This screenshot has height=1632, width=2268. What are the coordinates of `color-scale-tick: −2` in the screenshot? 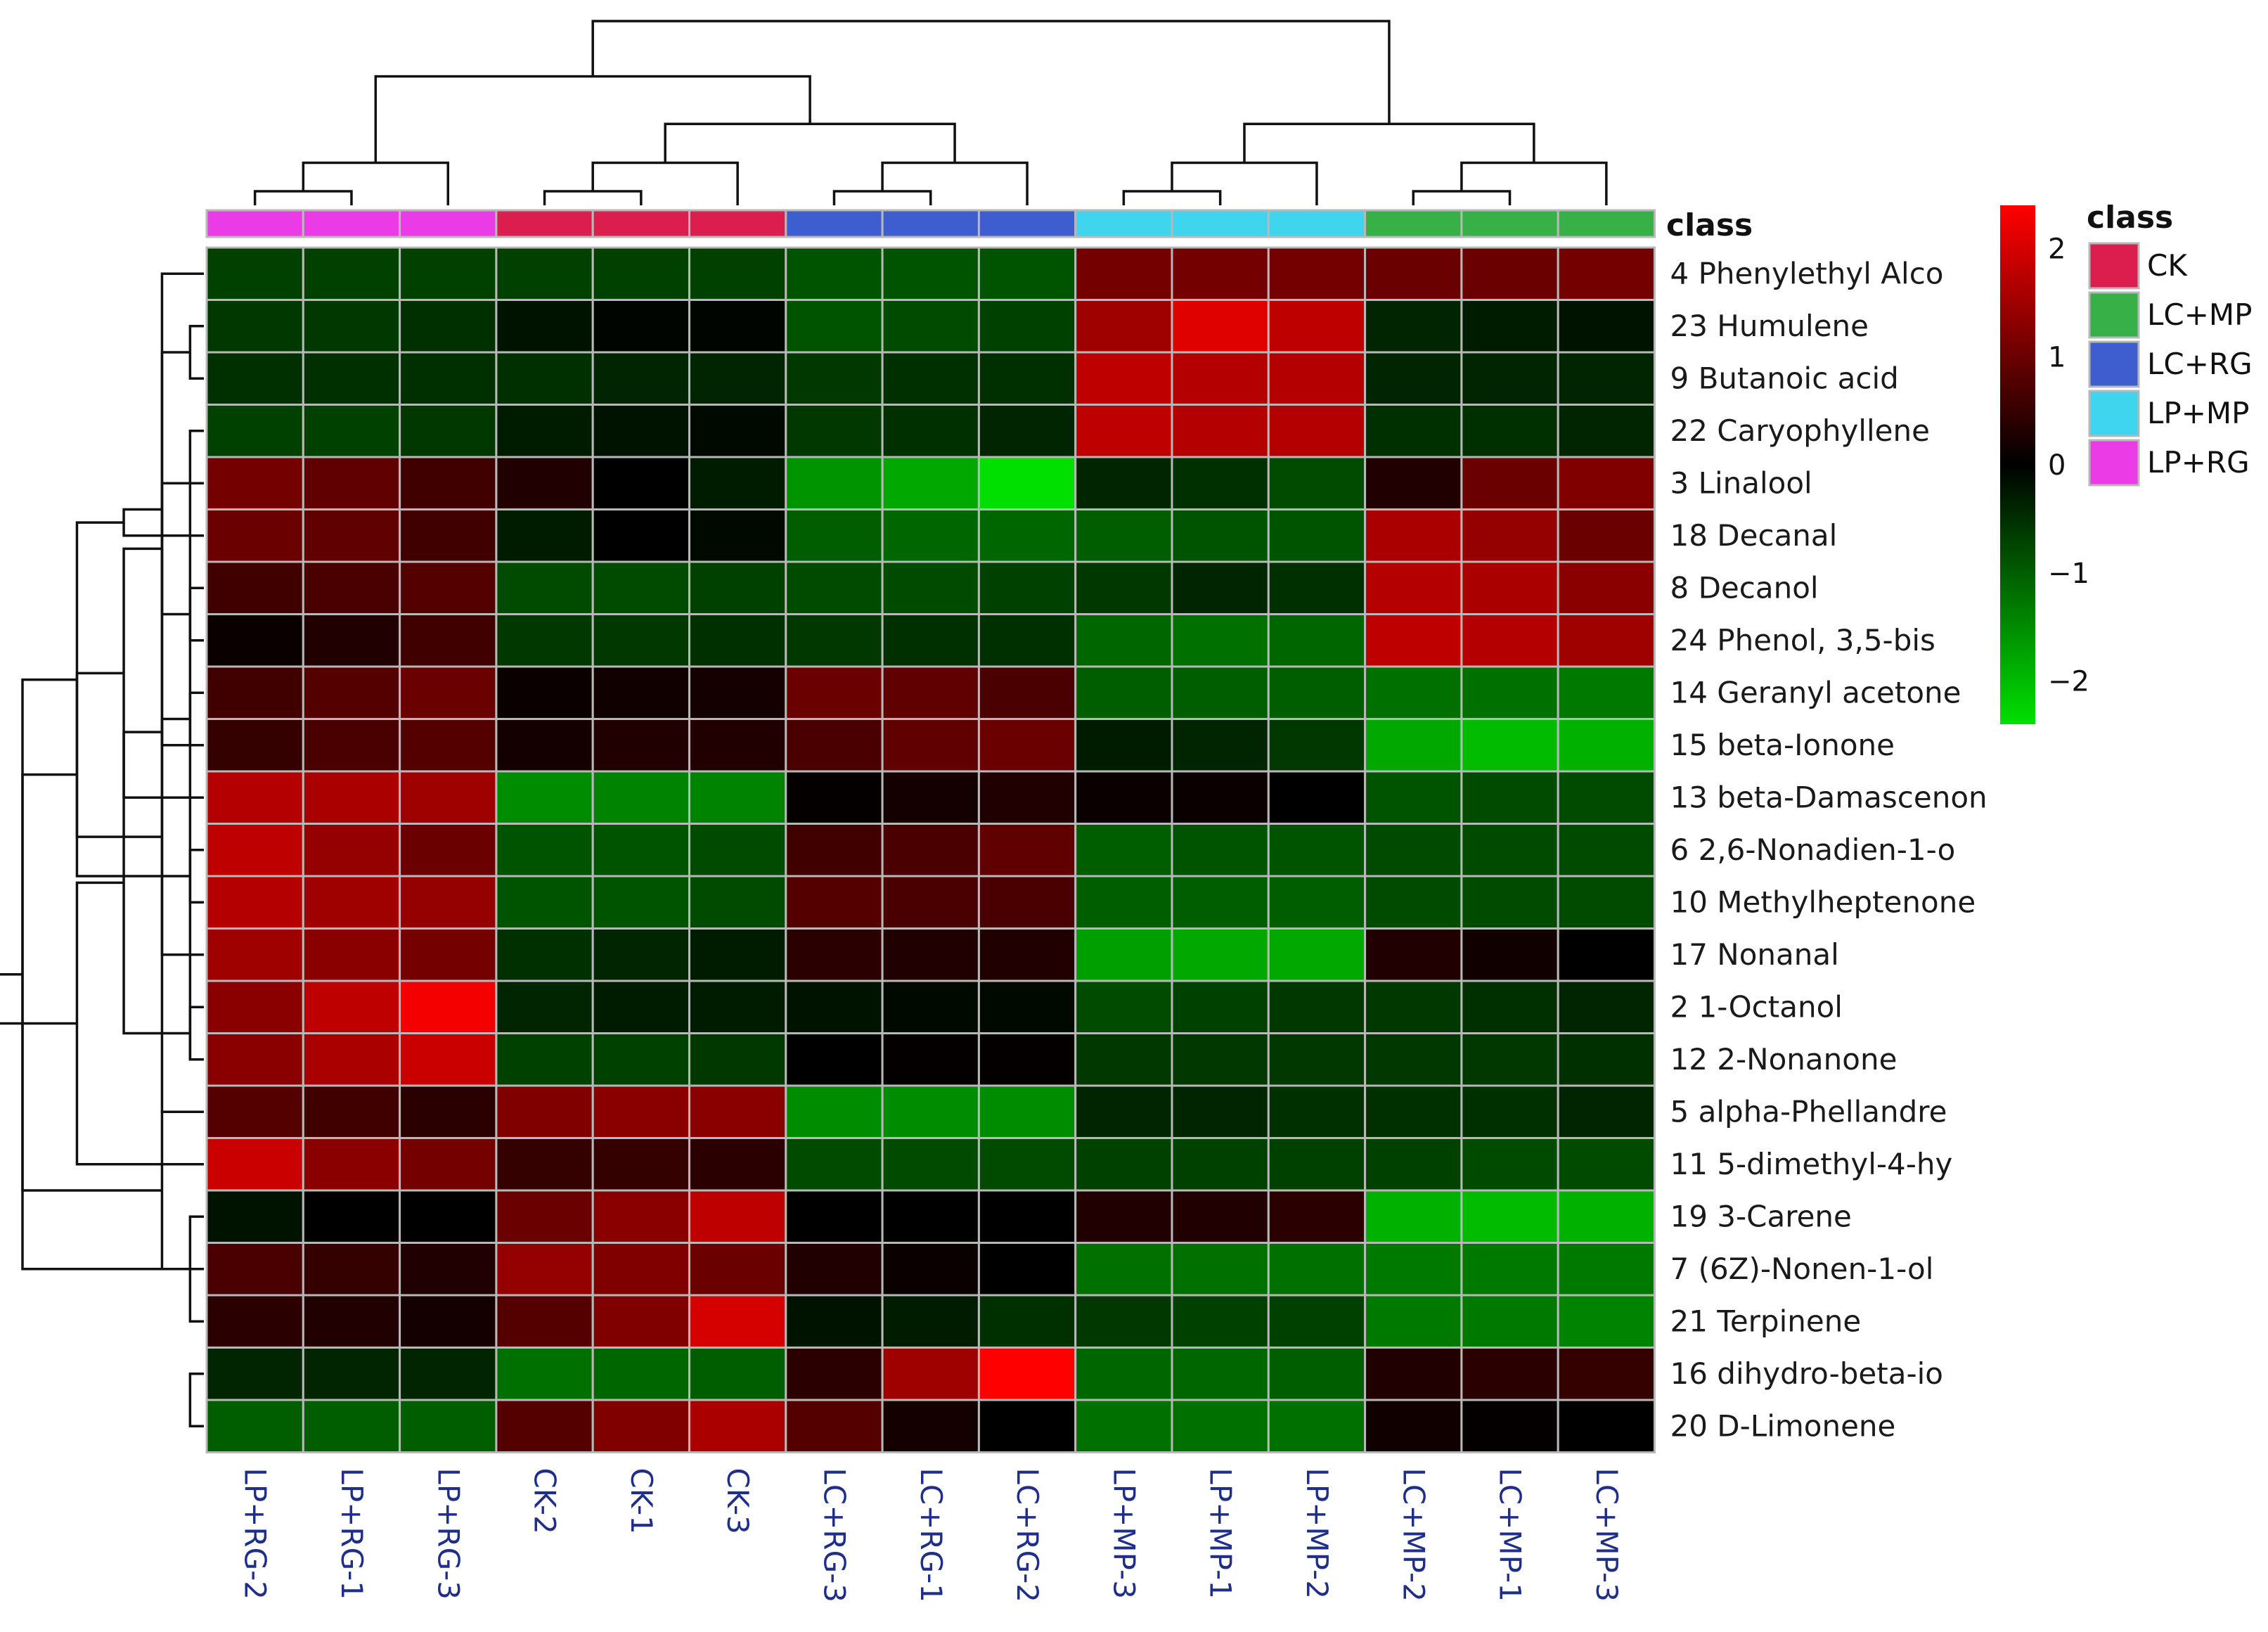 It's located at (2068, 682).